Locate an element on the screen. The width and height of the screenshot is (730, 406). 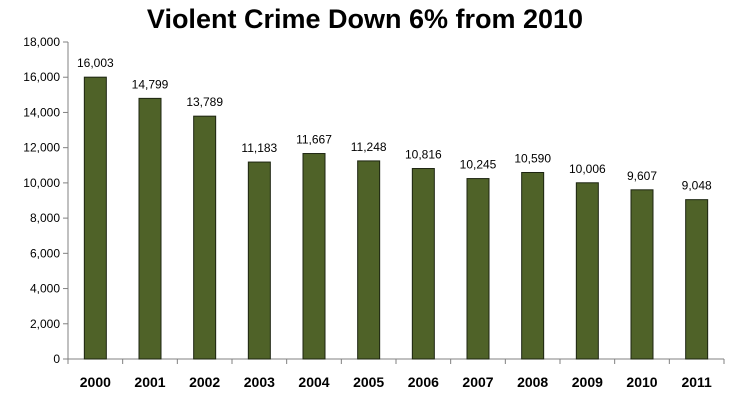
bar-2003 is located at coordinates (259, 260).